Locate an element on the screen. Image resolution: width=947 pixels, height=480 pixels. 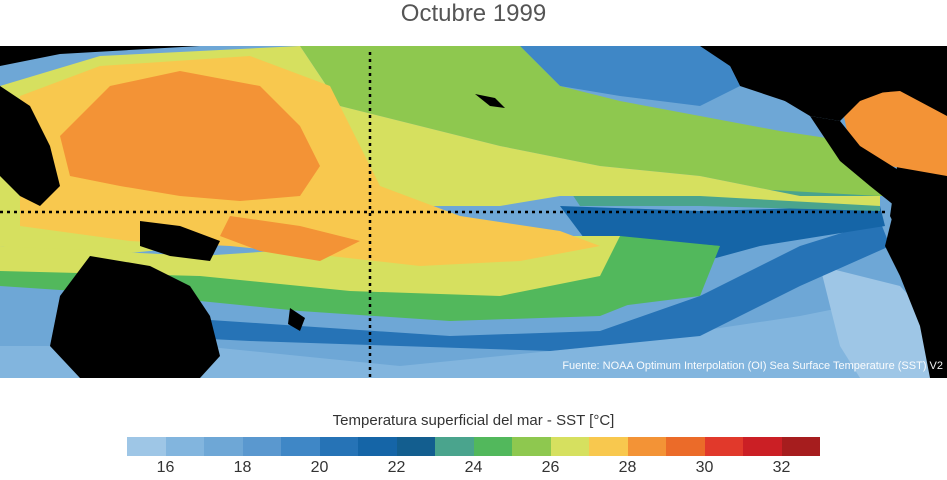
land-australia is located at coordinates (135, 317).